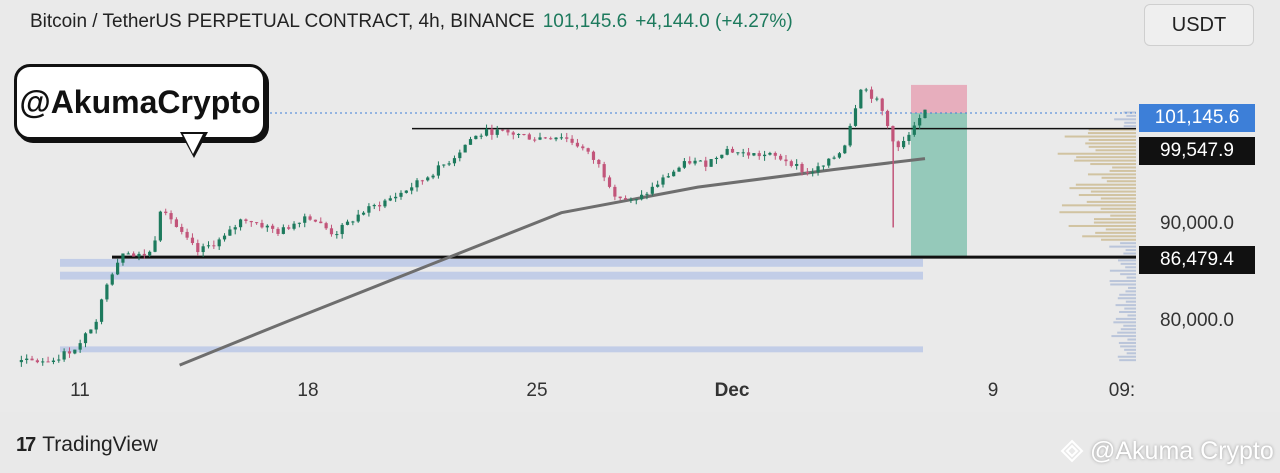 The width and height of the screenshot is (1280, 473). I want to click on tradingview-logo-text: TradingView, so click(100, 444).